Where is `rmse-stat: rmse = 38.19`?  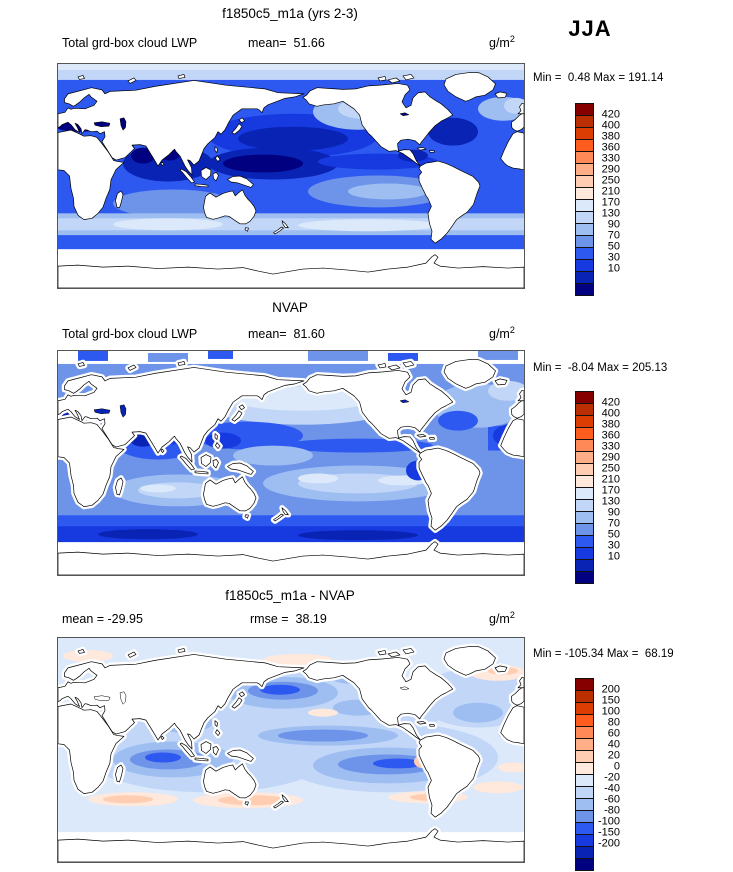 rmse-stat: rmse = 38.19 is located at coordinates (288, 619).